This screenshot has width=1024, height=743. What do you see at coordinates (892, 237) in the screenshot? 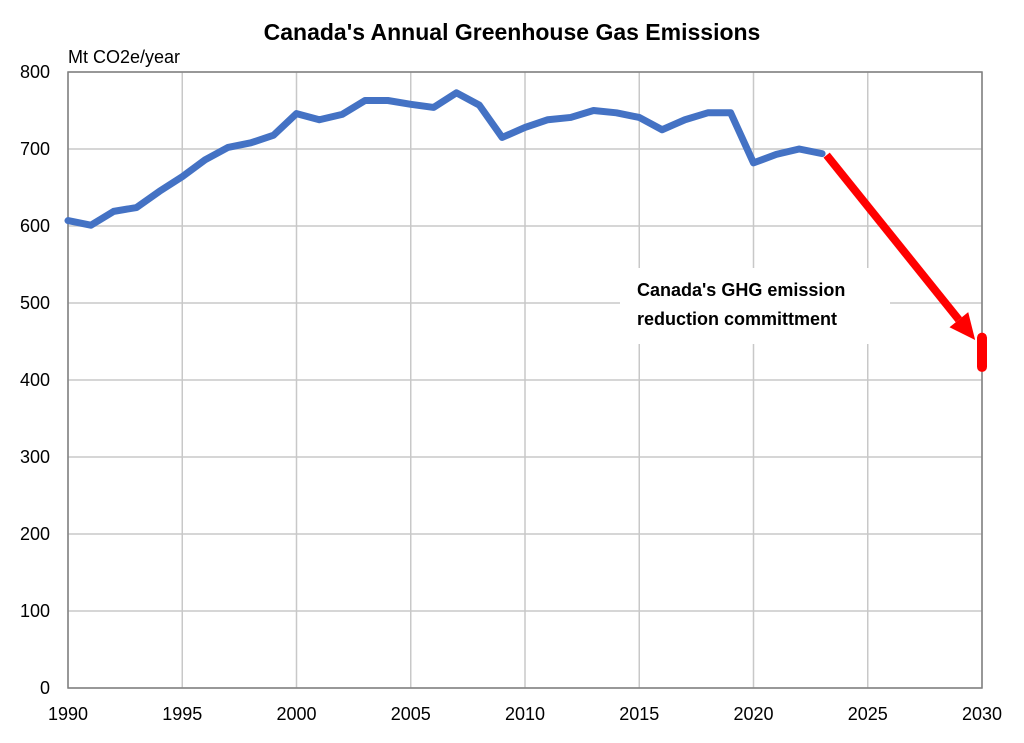
I see `reduction-arrow-shaft` at bounding box center [892, 237].